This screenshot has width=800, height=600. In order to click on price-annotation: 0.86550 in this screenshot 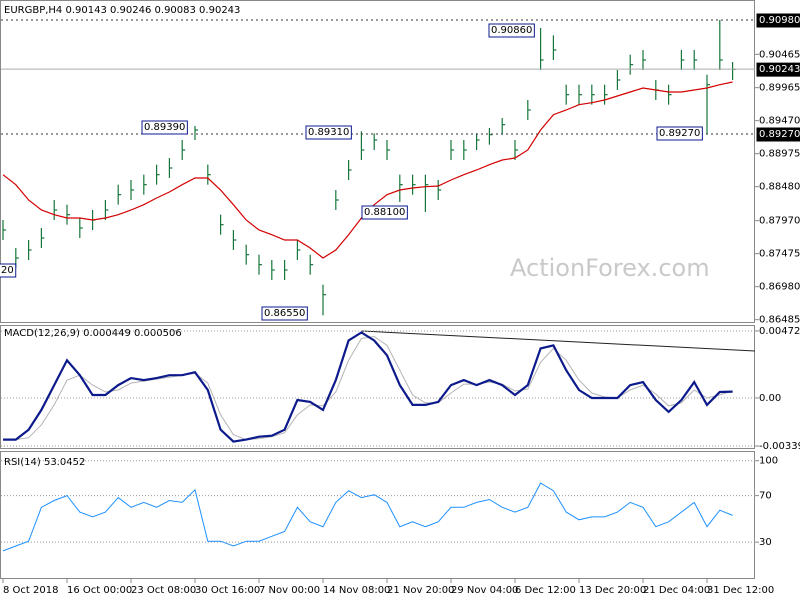, I will do `click(284, 313)`.